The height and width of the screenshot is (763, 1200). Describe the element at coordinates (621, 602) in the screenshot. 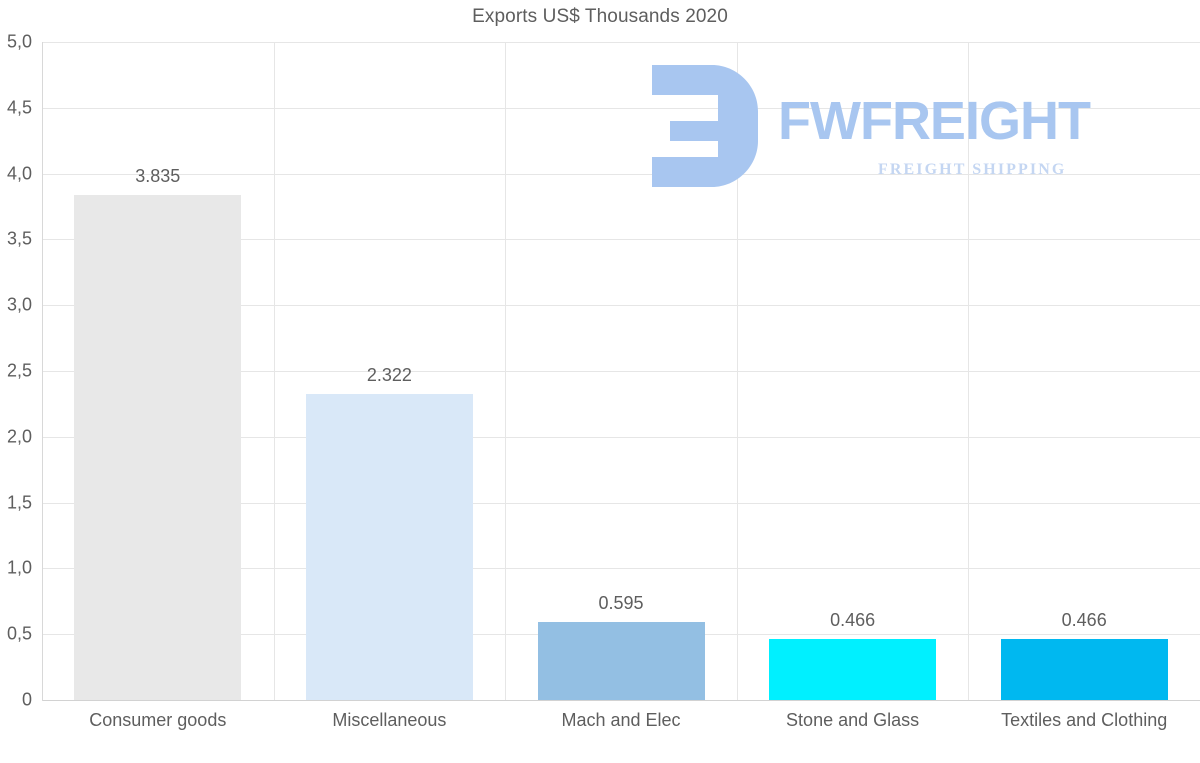

I see `bar-value-label: 0.595` at that location.